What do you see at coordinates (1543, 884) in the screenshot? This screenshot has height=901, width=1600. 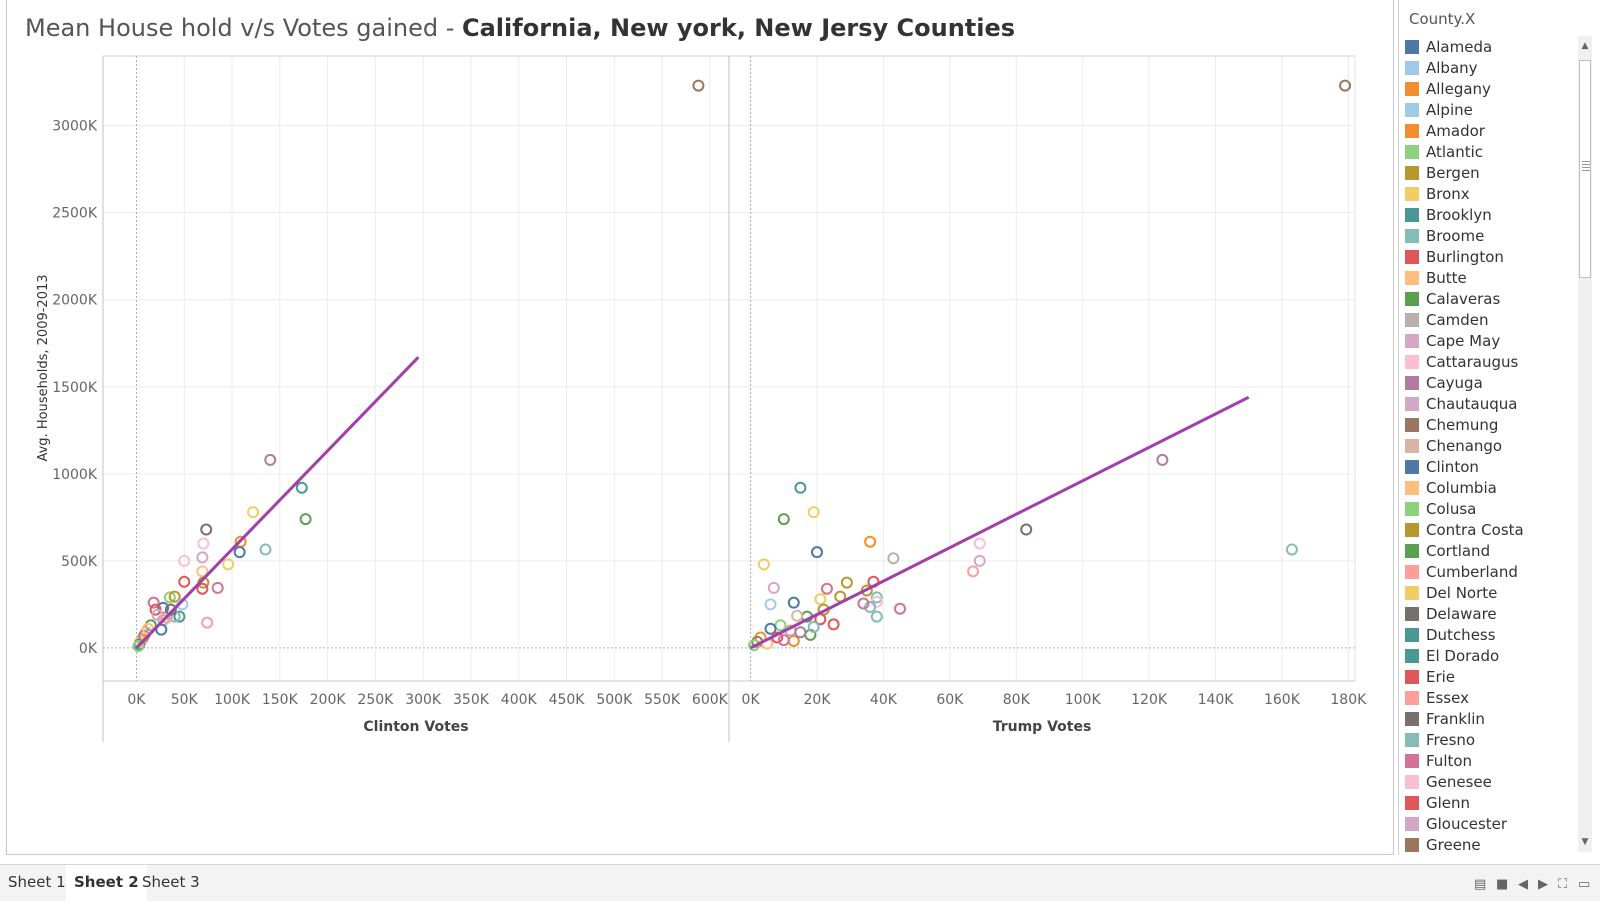 I see `next-icon: ▶` at bounding box center [1543, 884].